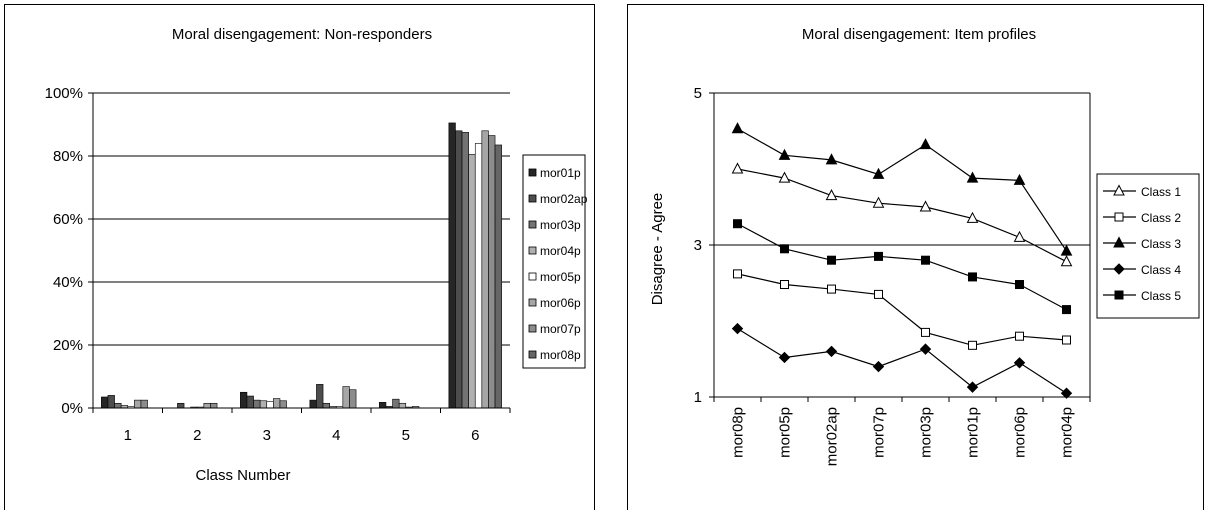  What do you see at coordinates (1019, 179) in the screenshot?
I see `point-class-3-mor06p` at bounding box center [1019, 179].